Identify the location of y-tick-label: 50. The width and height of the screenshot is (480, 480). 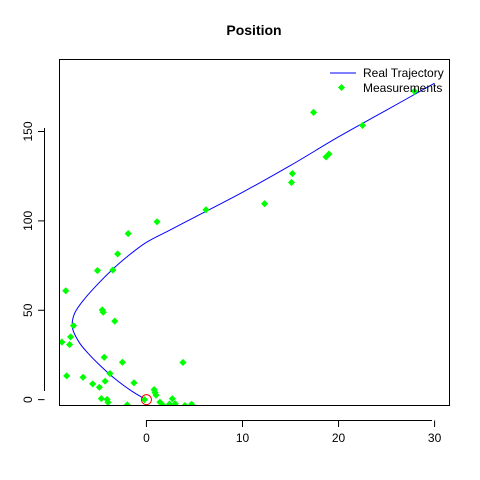
(28, 310).